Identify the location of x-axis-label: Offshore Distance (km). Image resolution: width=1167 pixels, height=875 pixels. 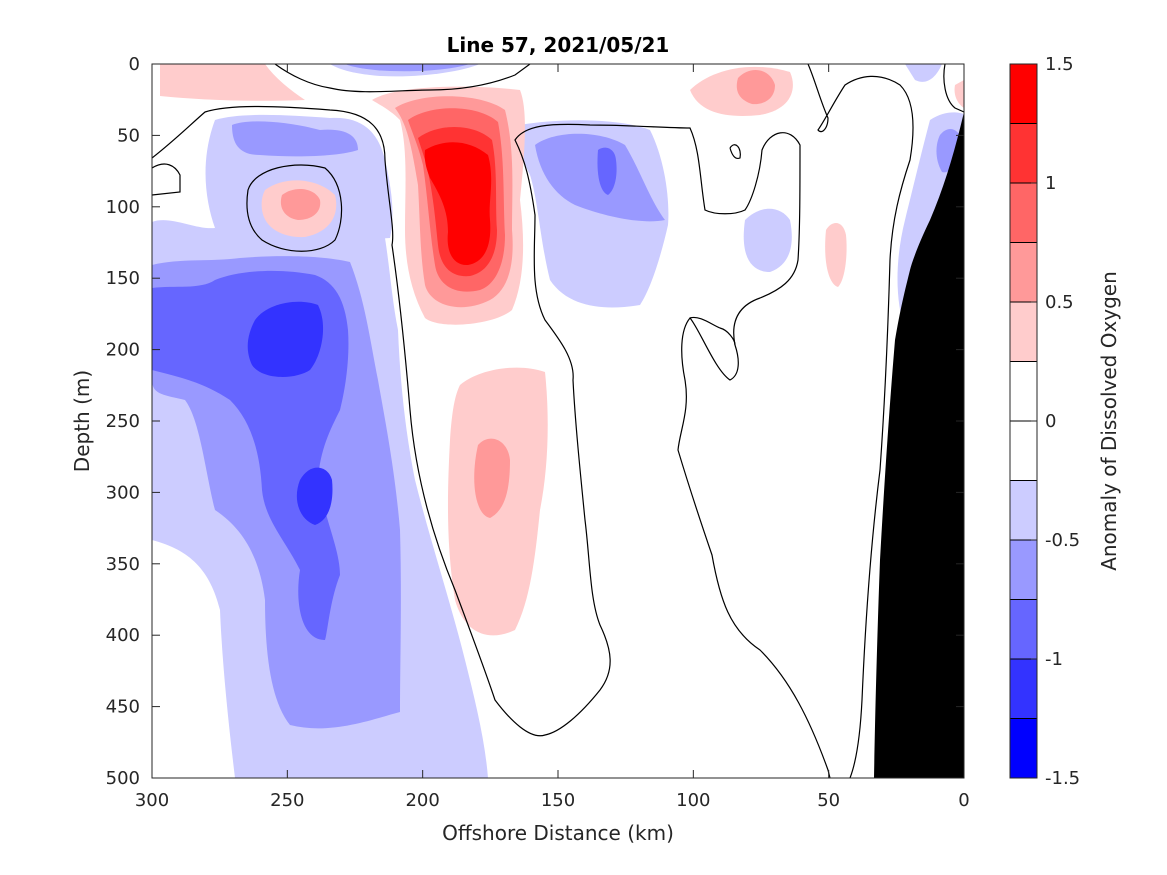
(558, 833).